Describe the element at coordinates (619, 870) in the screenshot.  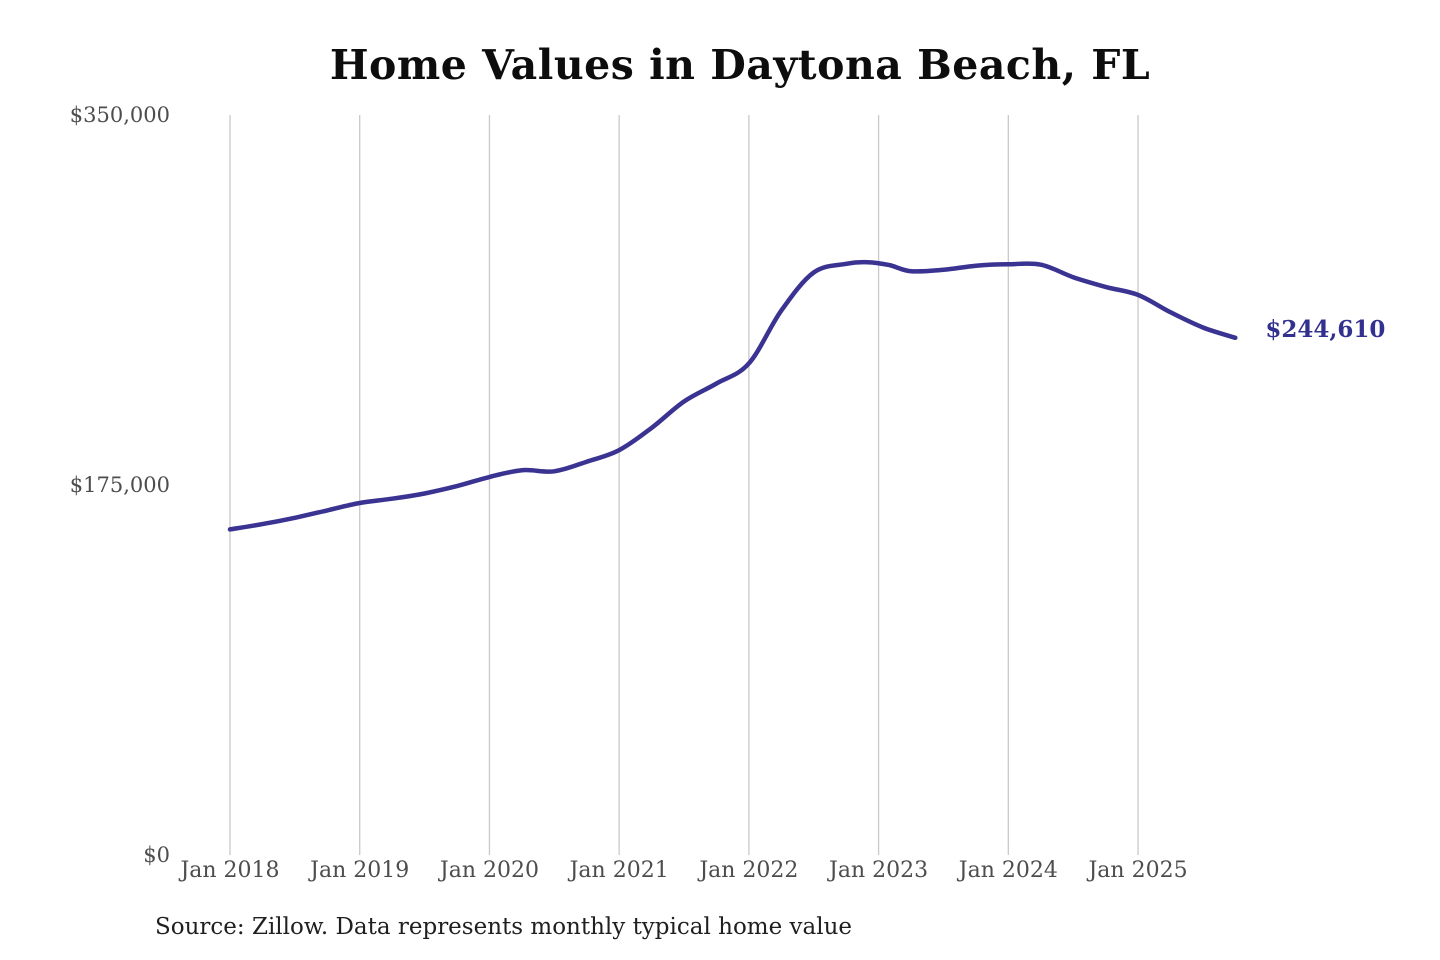
I see `x-tick-label: Jan 2021` at that location.